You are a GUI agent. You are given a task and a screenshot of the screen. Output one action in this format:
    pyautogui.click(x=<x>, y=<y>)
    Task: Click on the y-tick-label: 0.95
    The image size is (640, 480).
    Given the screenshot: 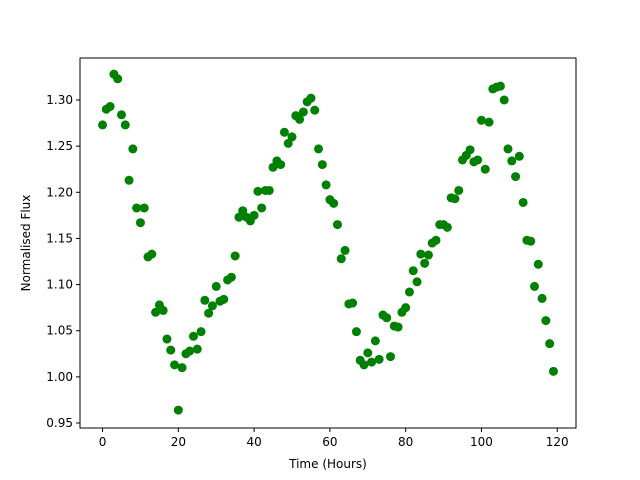 What is the action you would take?
    pyautogui.click(x=59, y=423)
    